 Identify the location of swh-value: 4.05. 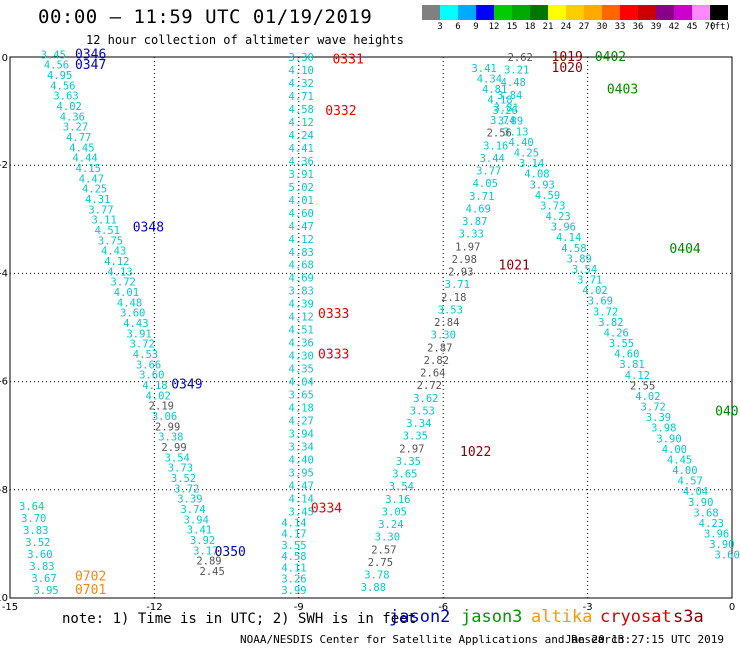
(485, 184).